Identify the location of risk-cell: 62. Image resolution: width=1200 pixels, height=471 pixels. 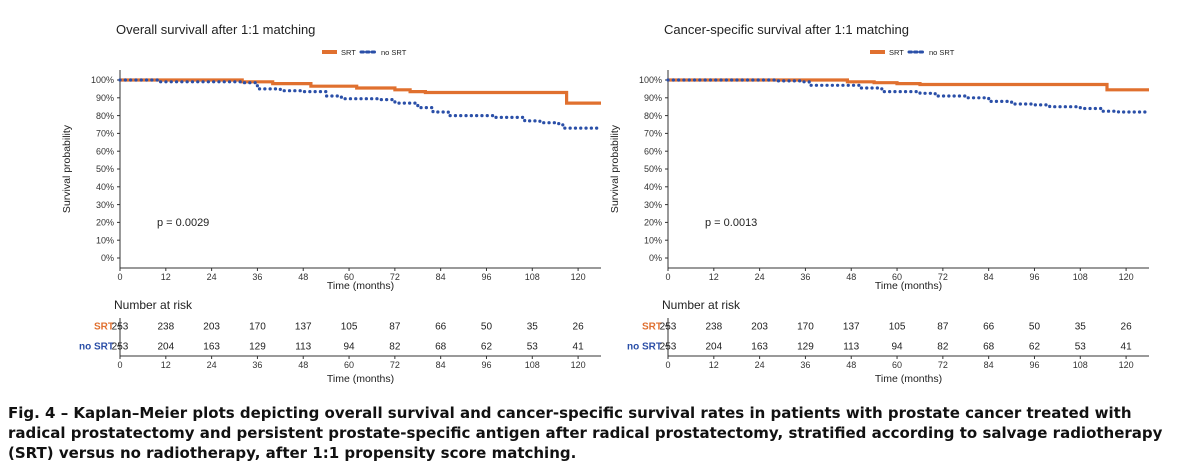
(1035, 347).